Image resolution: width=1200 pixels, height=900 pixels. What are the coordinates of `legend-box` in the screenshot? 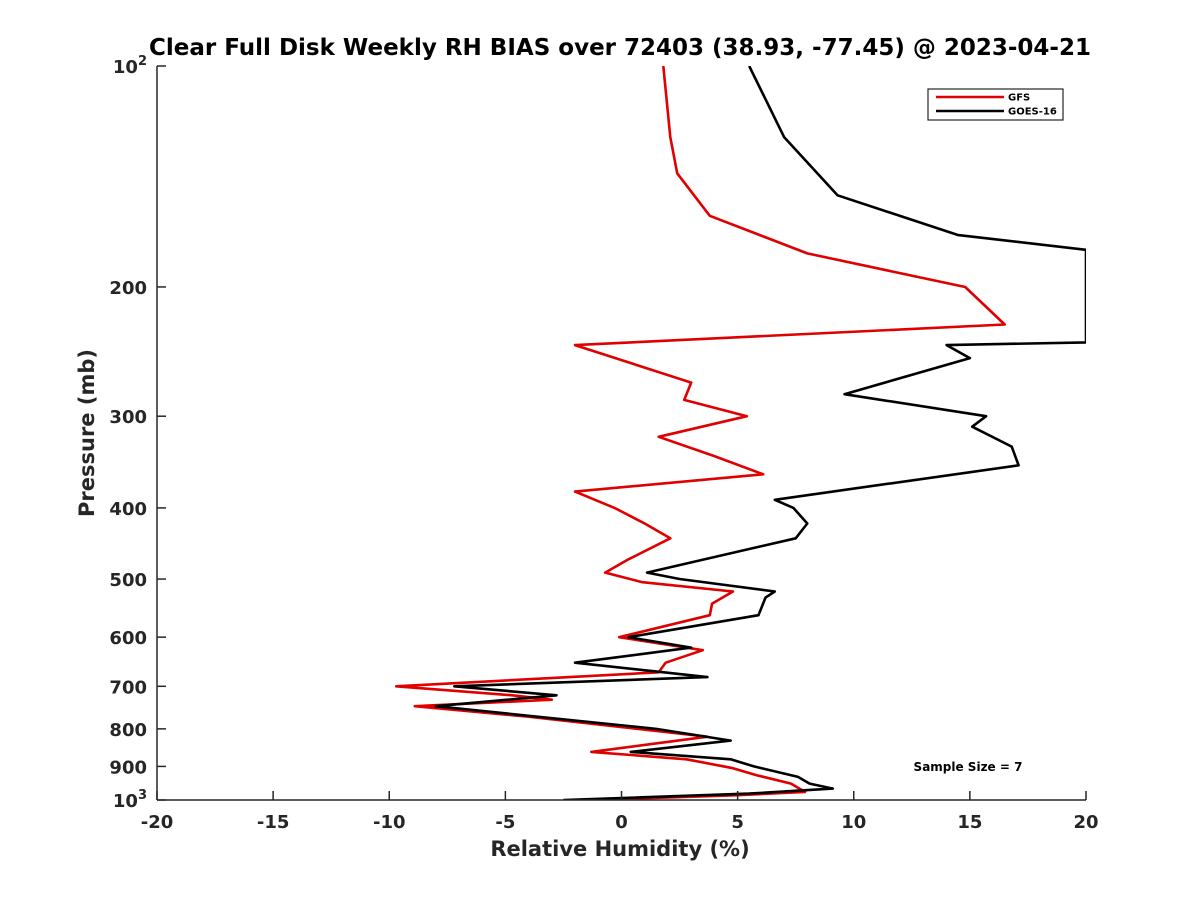 It's located at (995, 104).